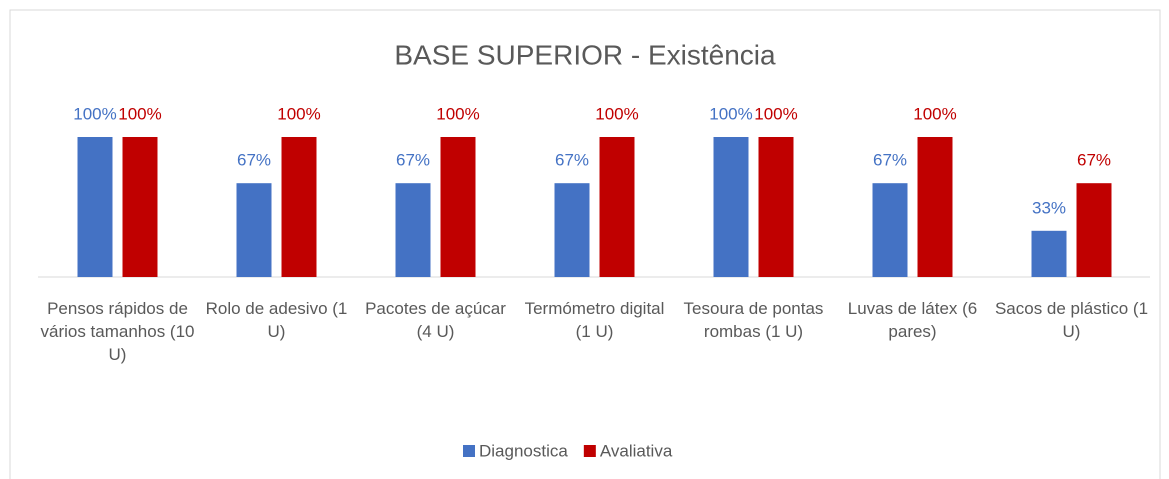 This screenshot has height=479, width=1169. I want to click on x-tick-label: Pensos rápidos de vários tamanhos (10 U), so click(117, 331).